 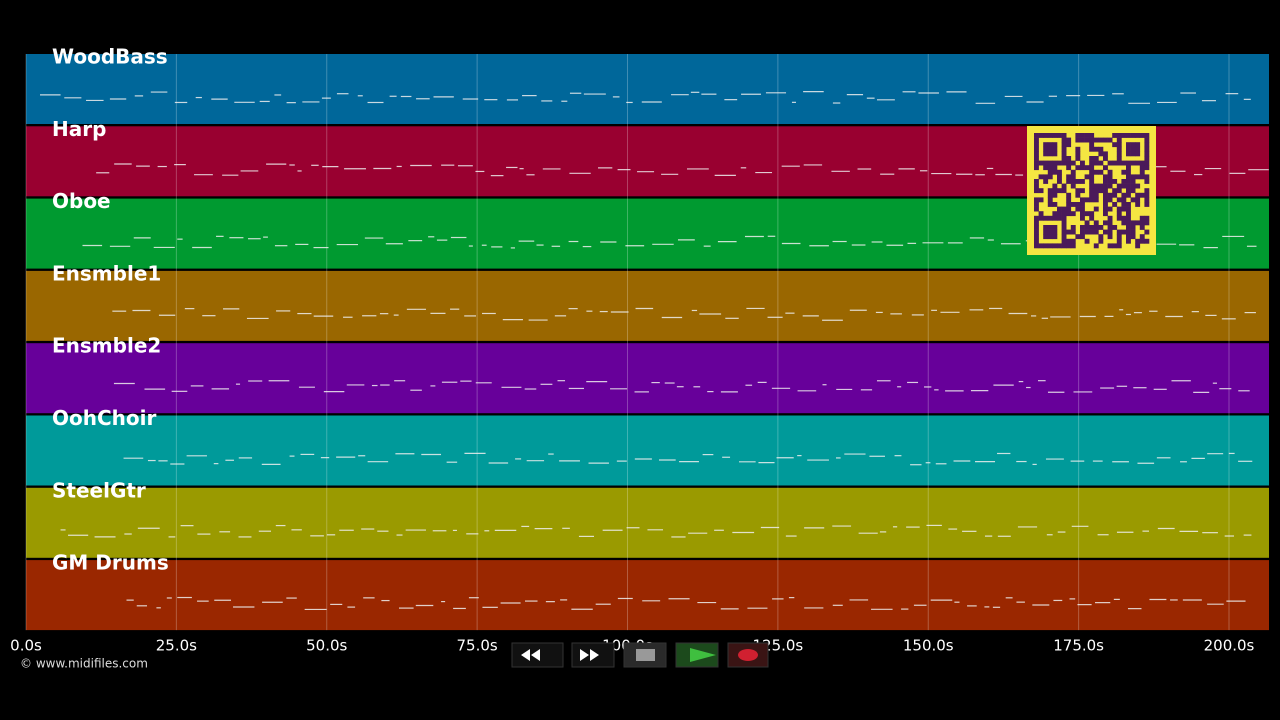 What do you see at coordinates (537, 655) in the screenshot?
I see `rewind-button` at bounding box center [537, 655].